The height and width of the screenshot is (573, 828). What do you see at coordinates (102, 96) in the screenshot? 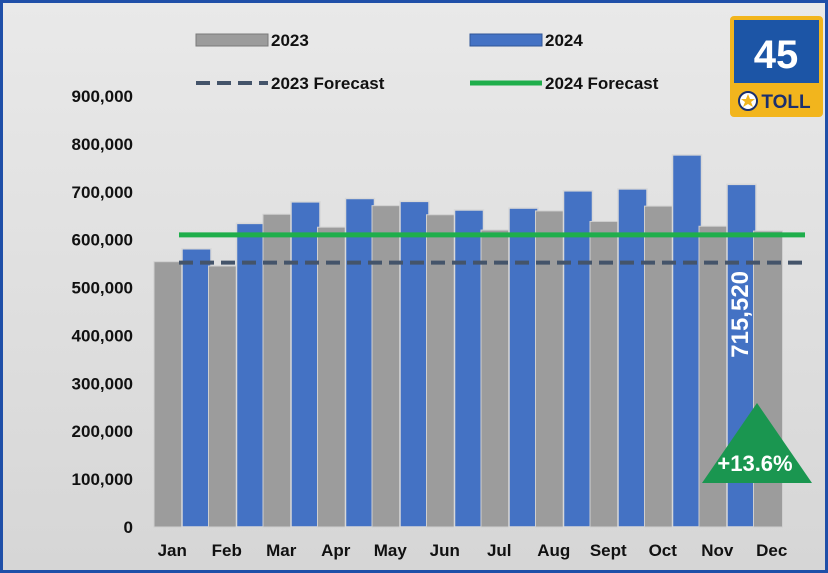
I see `y-tick-label: 900,000` at bounding box center [102, 96].